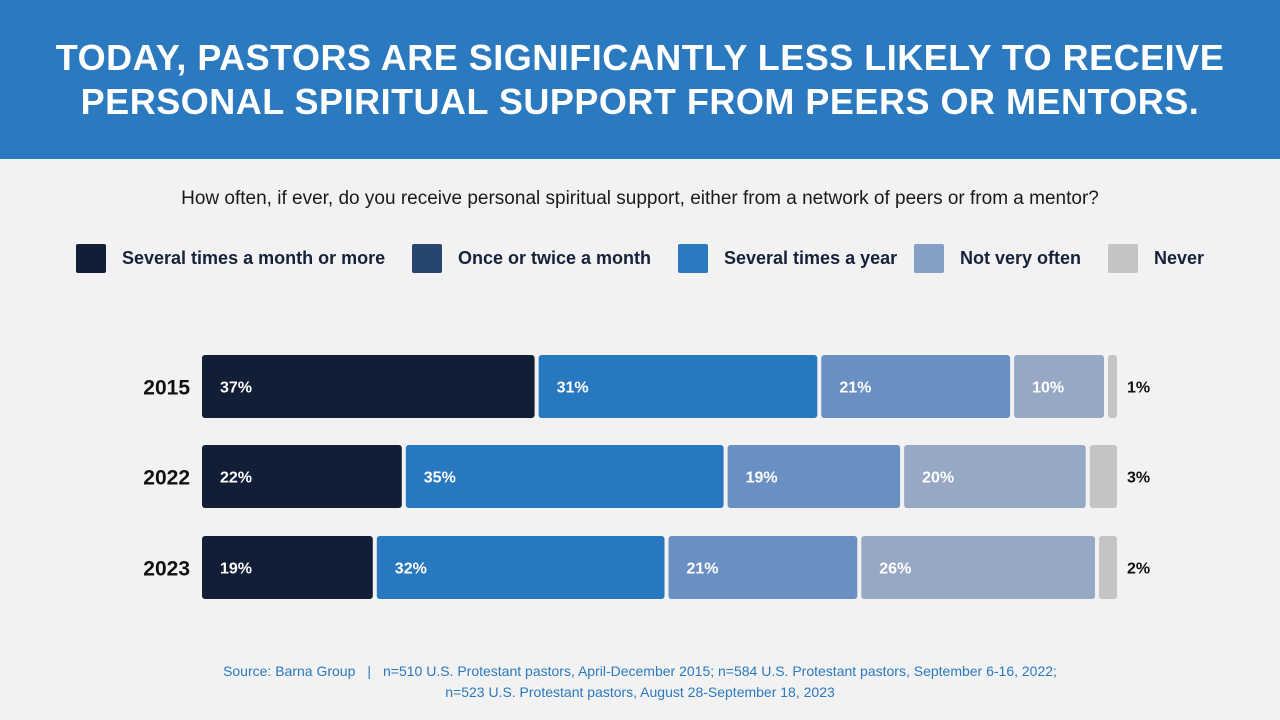 The width and height of the screenshot is (1280, 720). Describe the element at coordinates (236, 478) in the screenshot. I see `data-label-2022-segment-1: 22%` at that location.